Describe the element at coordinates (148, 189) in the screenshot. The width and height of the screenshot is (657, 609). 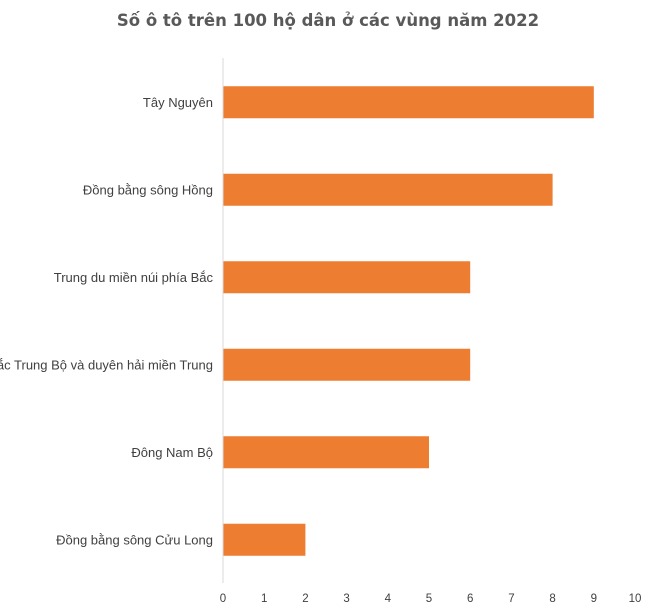
I see `category-label: Đồng bằng sông Hồng` at that location.